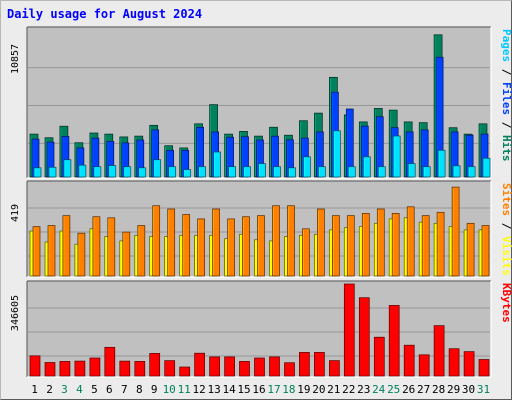 This screenshot has height=400, width=512. I want to click on x-label-day-20: 20, so click(318, 389).